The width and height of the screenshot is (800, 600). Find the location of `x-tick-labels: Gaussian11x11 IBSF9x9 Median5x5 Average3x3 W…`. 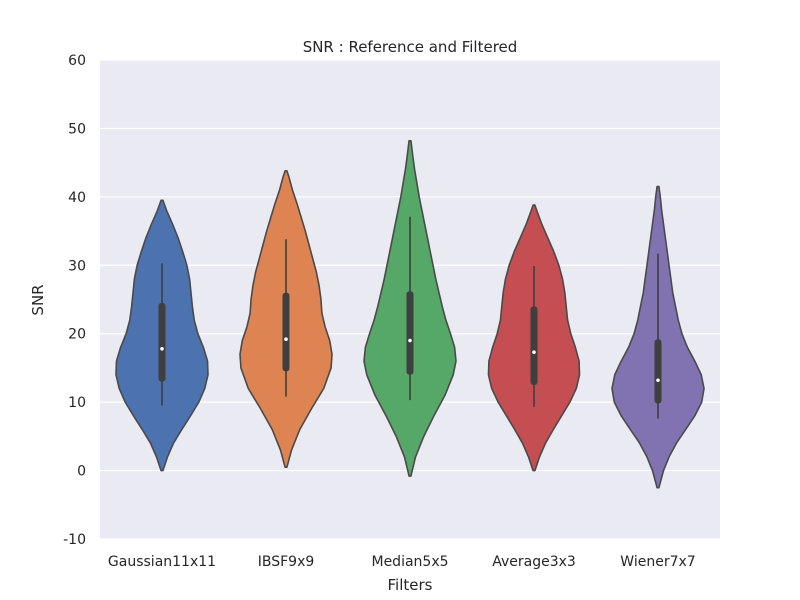

x-tick-labels: Gaussian11x11 IBSF9x9 Median5x5 Average3x3 W… is located at coordinates (402, 562).